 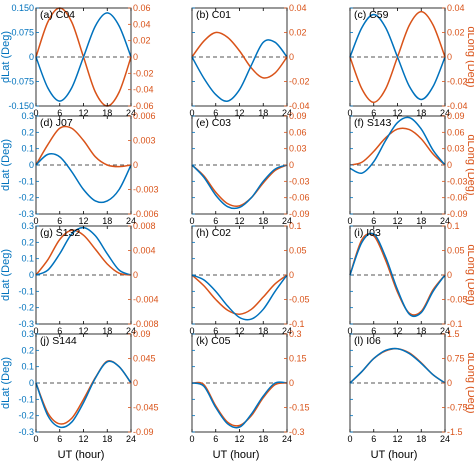 What do you see at coordinates (213, 15) in the screenshot?
I see `panel-title: (b) C01` at bounding box center [213, 15].